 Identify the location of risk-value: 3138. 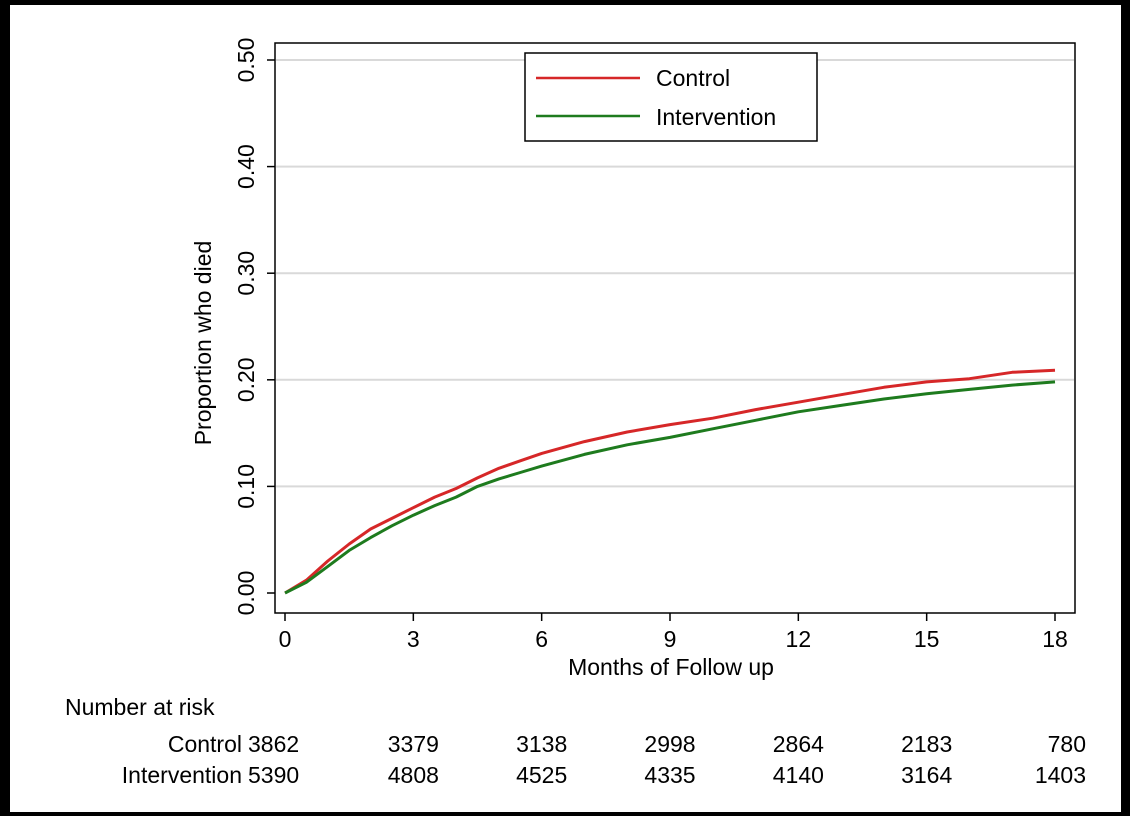
(541, 744).